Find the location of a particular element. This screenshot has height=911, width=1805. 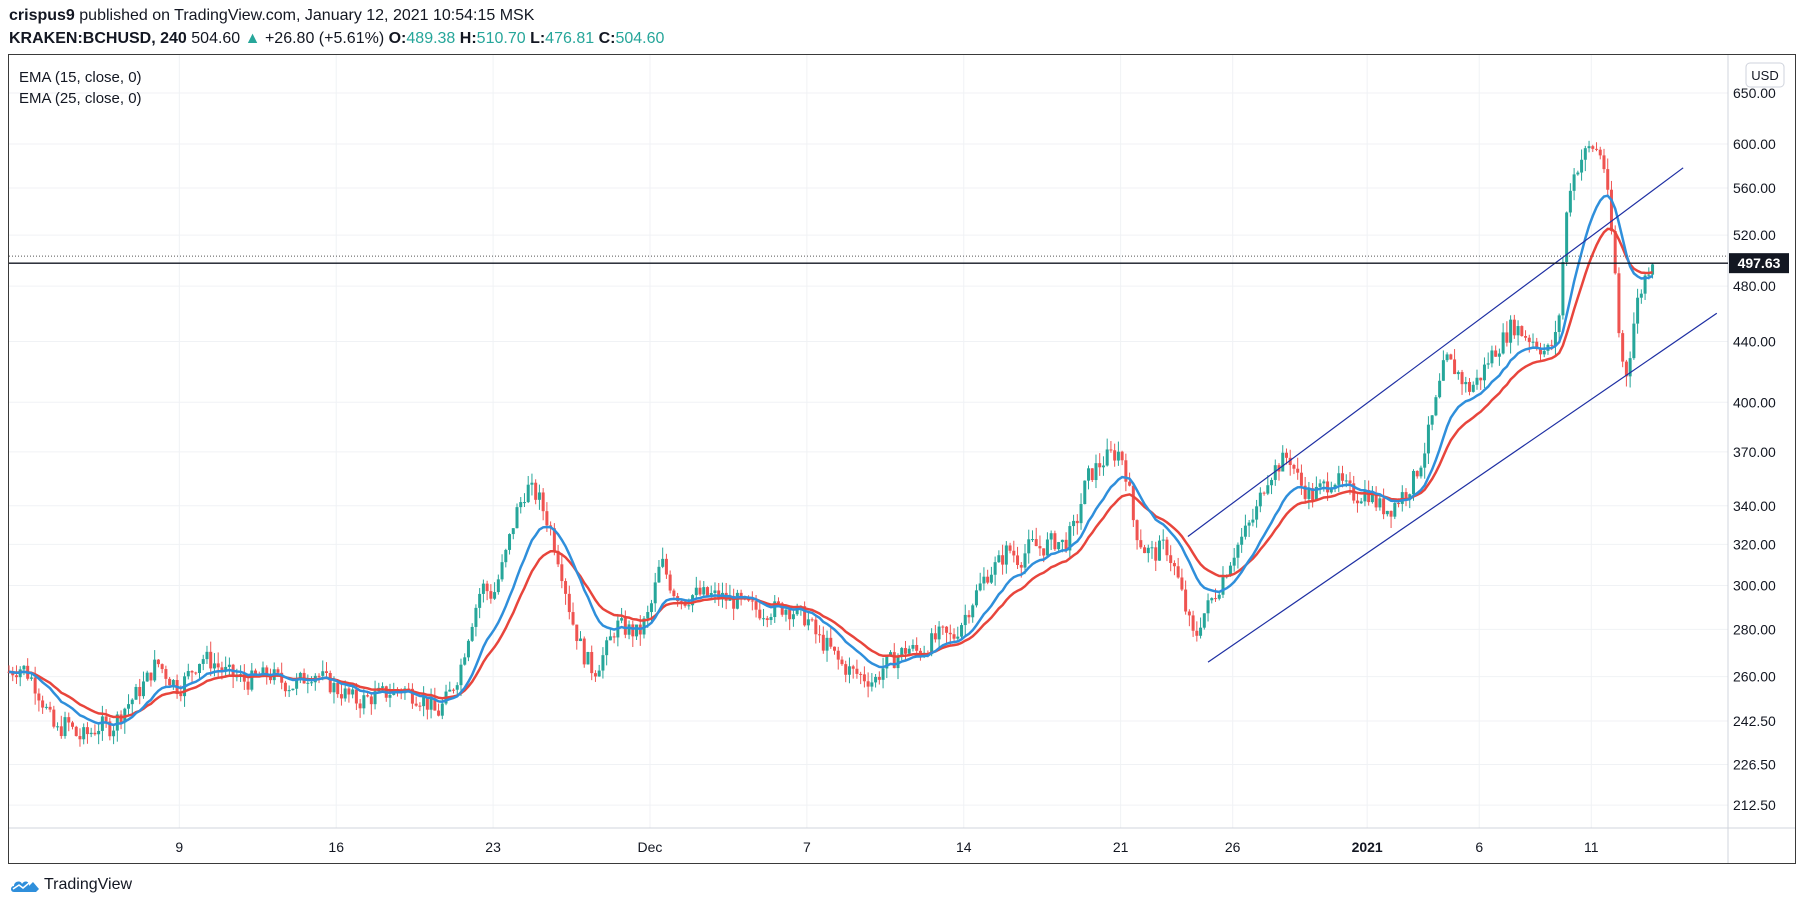

ema-25-label: EMA (25, close, 0) is located at coordinates (80, 98).